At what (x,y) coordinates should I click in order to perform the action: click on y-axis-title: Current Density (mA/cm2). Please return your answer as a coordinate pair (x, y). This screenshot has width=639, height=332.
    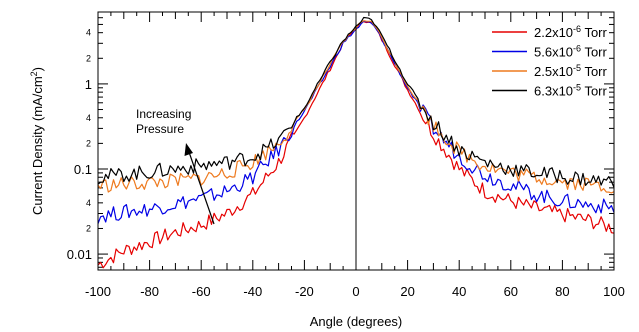
    Looking at the image, I should click on (37, 141).